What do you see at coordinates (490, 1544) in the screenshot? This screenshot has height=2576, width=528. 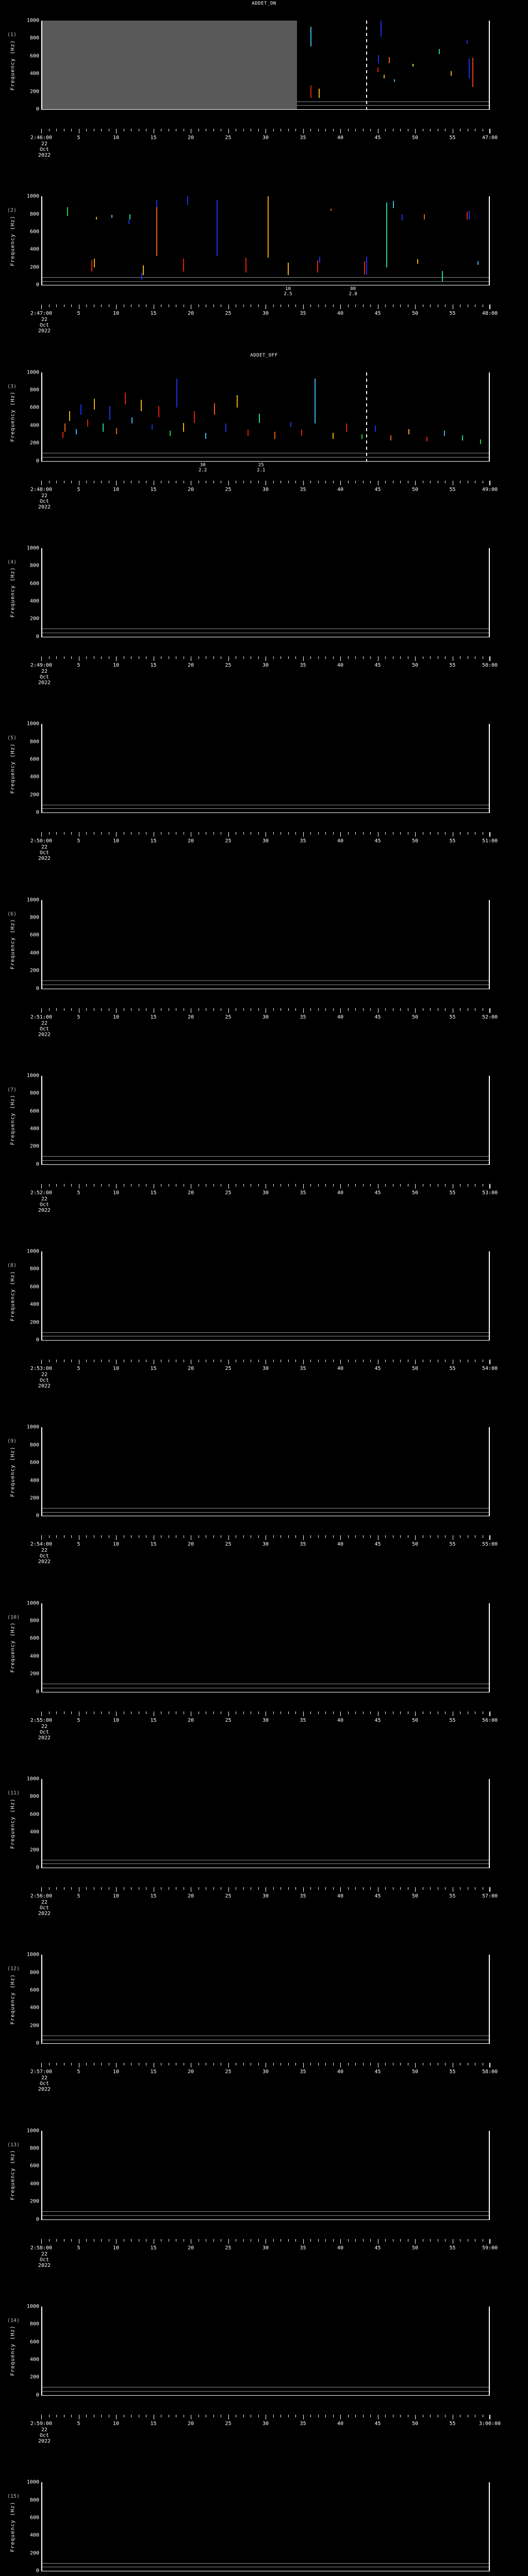 I see `x-end-label: 55:00` at bounding box center [490, 1544].